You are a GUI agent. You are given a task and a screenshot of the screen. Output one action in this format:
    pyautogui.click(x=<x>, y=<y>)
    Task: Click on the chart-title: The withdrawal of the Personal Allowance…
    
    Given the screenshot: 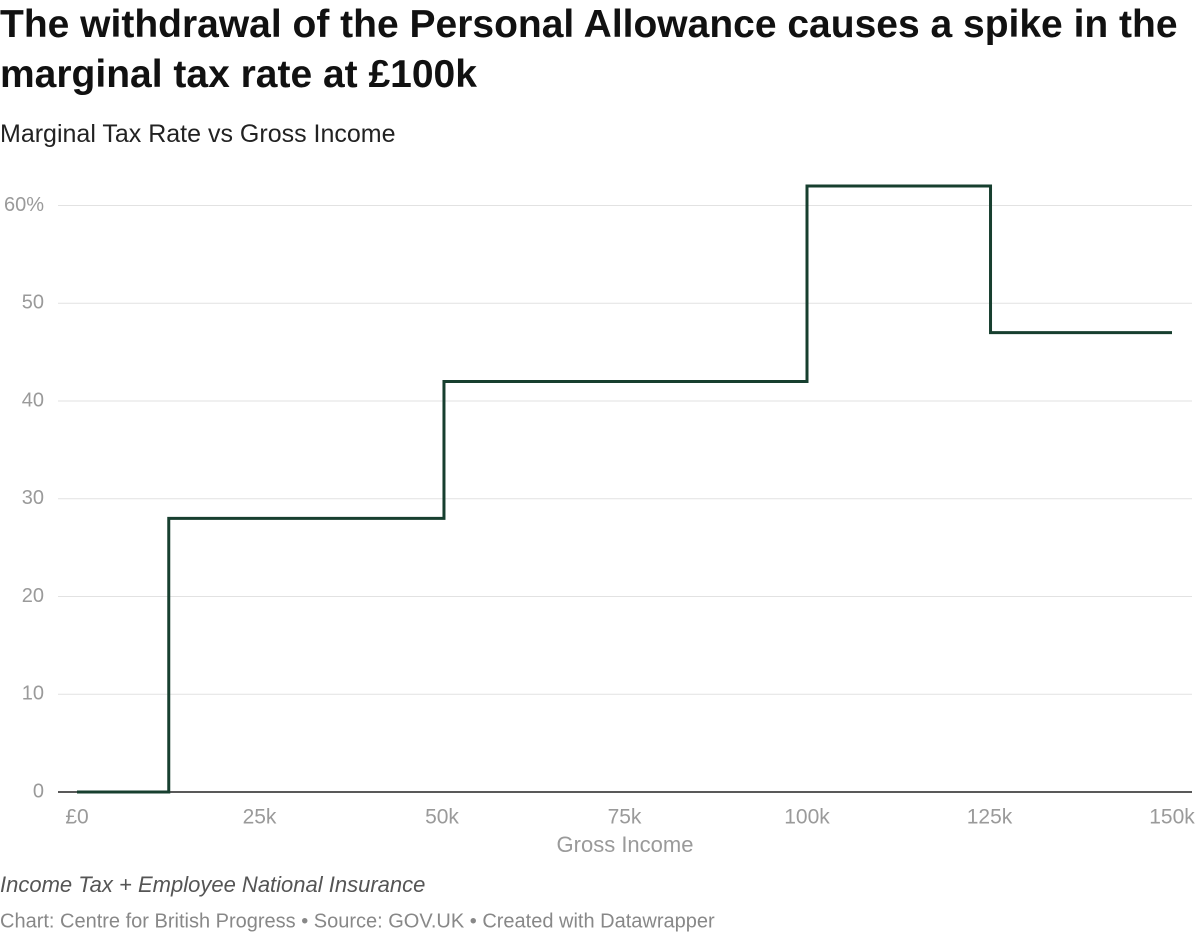 What is the action you would take?
    pyautogui.click(x=589, y=49)
    